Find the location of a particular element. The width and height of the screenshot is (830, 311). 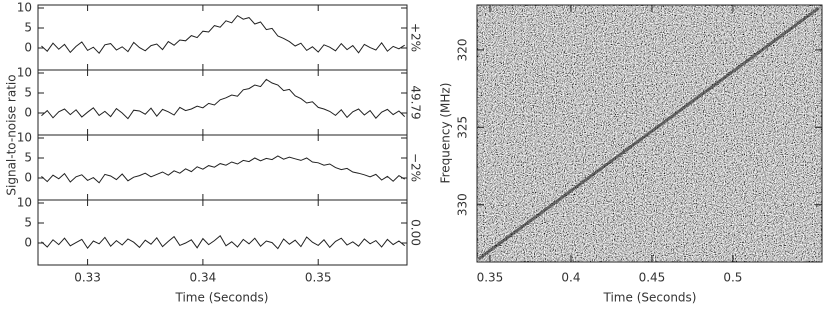

x-tick-label: 0.45 is located at coordinates (652, 278).